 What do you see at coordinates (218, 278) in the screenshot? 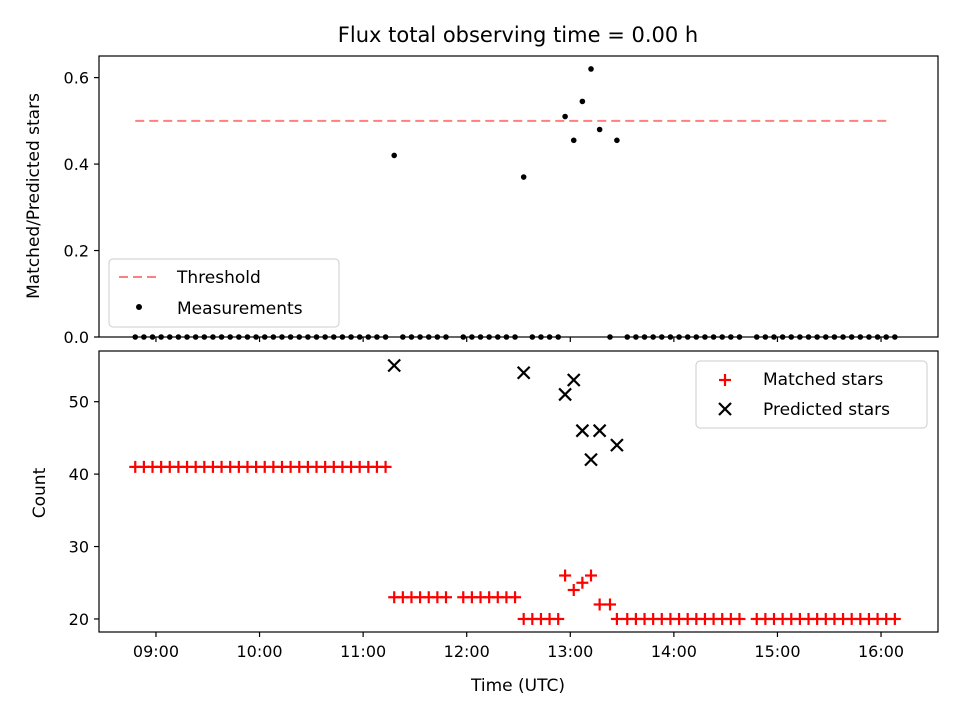
I see `threshold-legend-label: Threshold` at bounding box center [218, 278].